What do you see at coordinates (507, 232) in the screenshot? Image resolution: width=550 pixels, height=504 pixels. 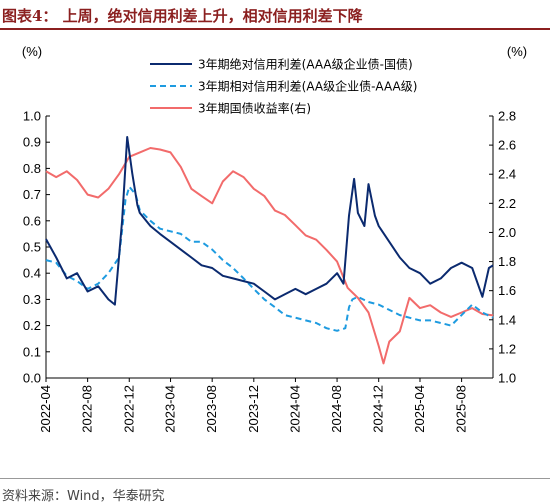 I see `y-right-tick-label: 2.0` at bounding box center [507, 232].